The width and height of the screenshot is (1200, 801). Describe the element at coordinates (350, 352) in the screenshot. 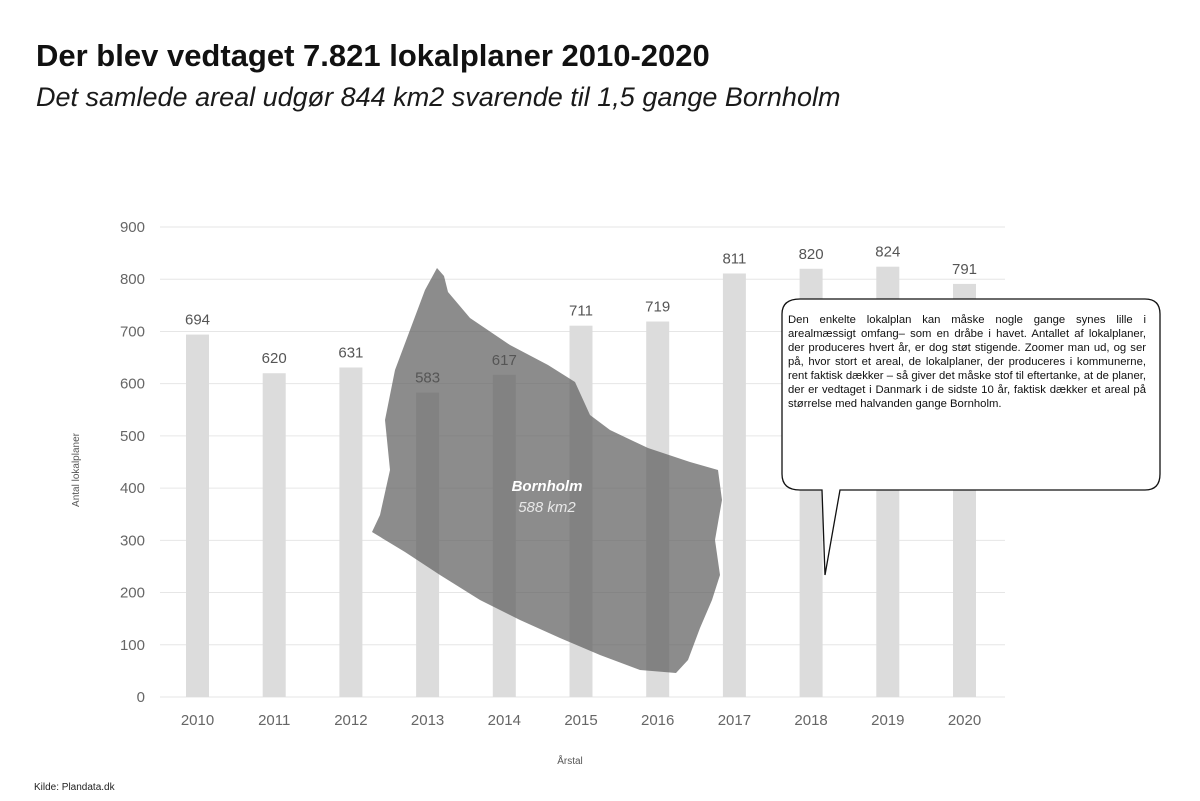

I see `value-label-2012: 631` at that location.